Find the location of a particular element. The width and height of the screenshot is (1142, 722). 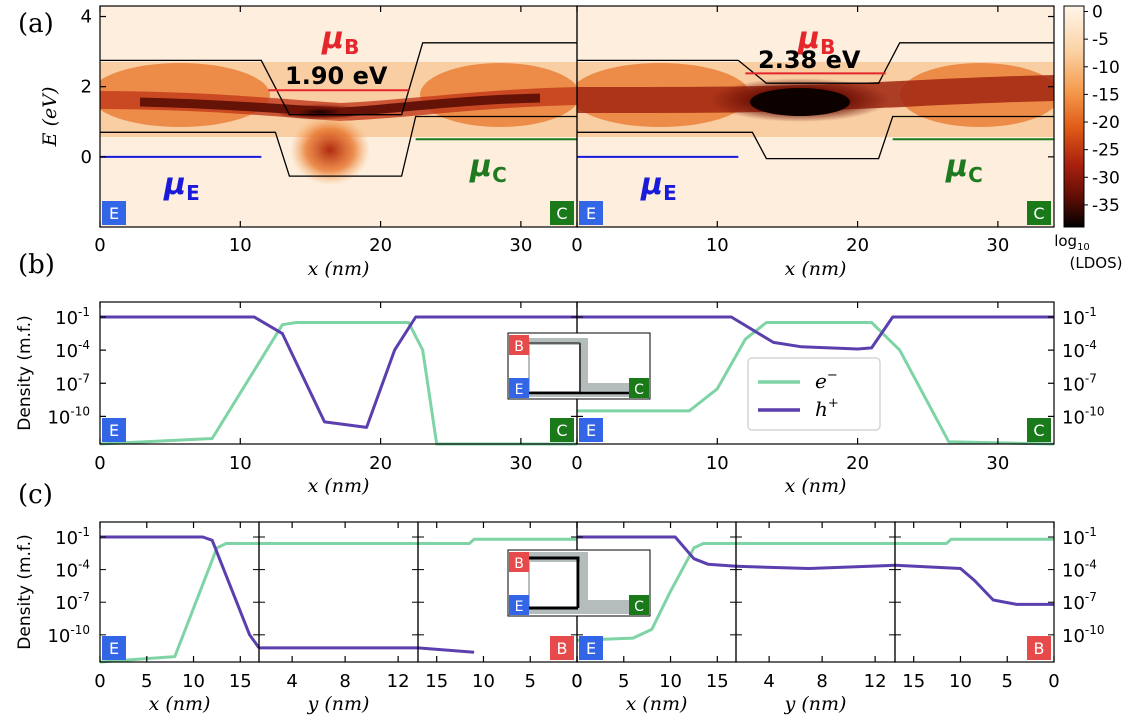

panel-label-c: (c) is located at coordinates (35, 495).